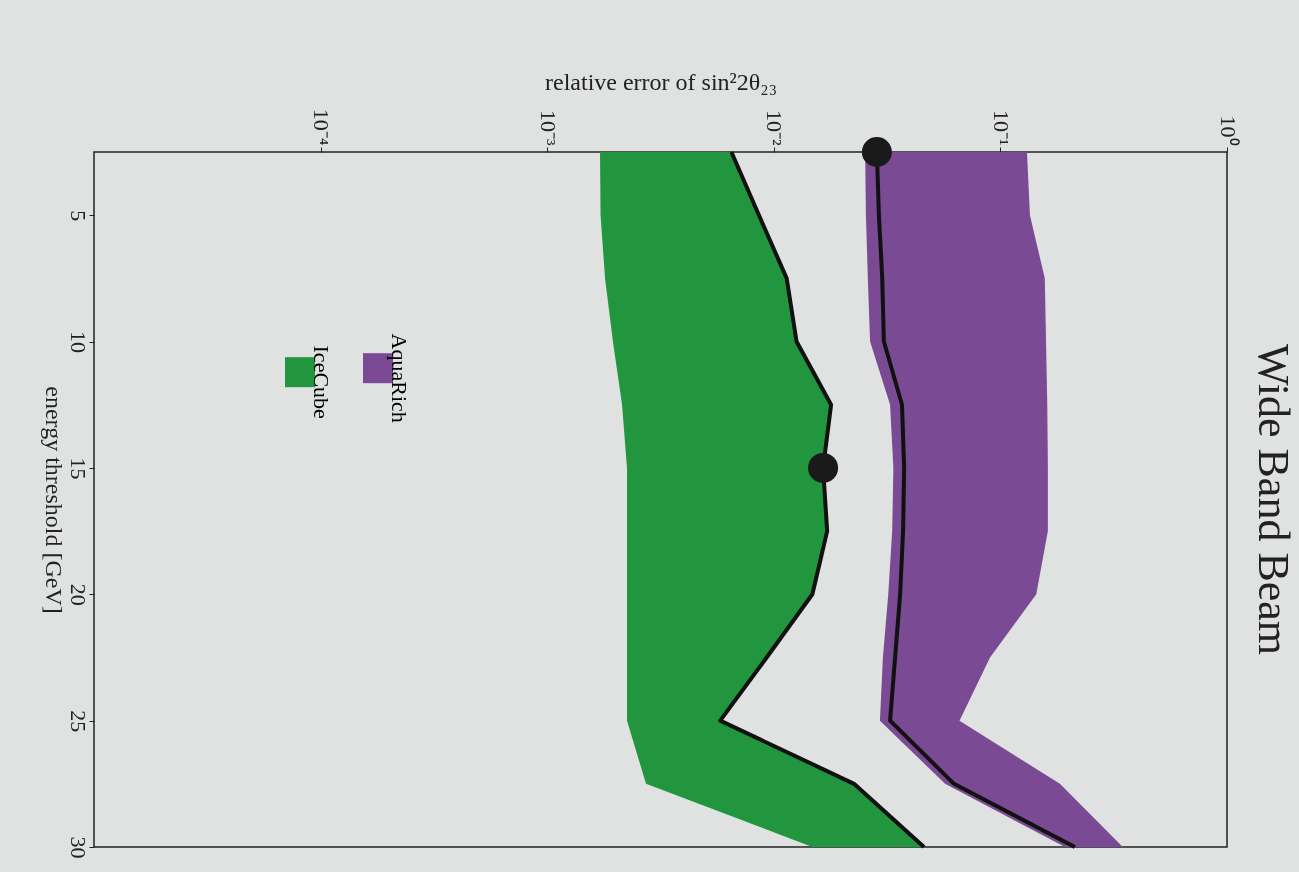 This screenshot has width=1299, height=872. What do you see at coordinates (1001, 127) in the screenshot?
I see `x-tick-label: 10⁻¹` at bounding box center [1001, 127].